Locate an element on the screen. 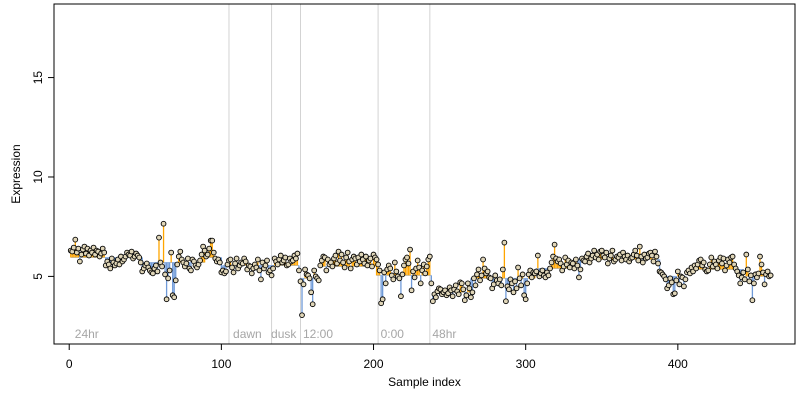 This screenshot has width=800, height=400. x-tick-label: 400 is located at coordinates (678, 364).